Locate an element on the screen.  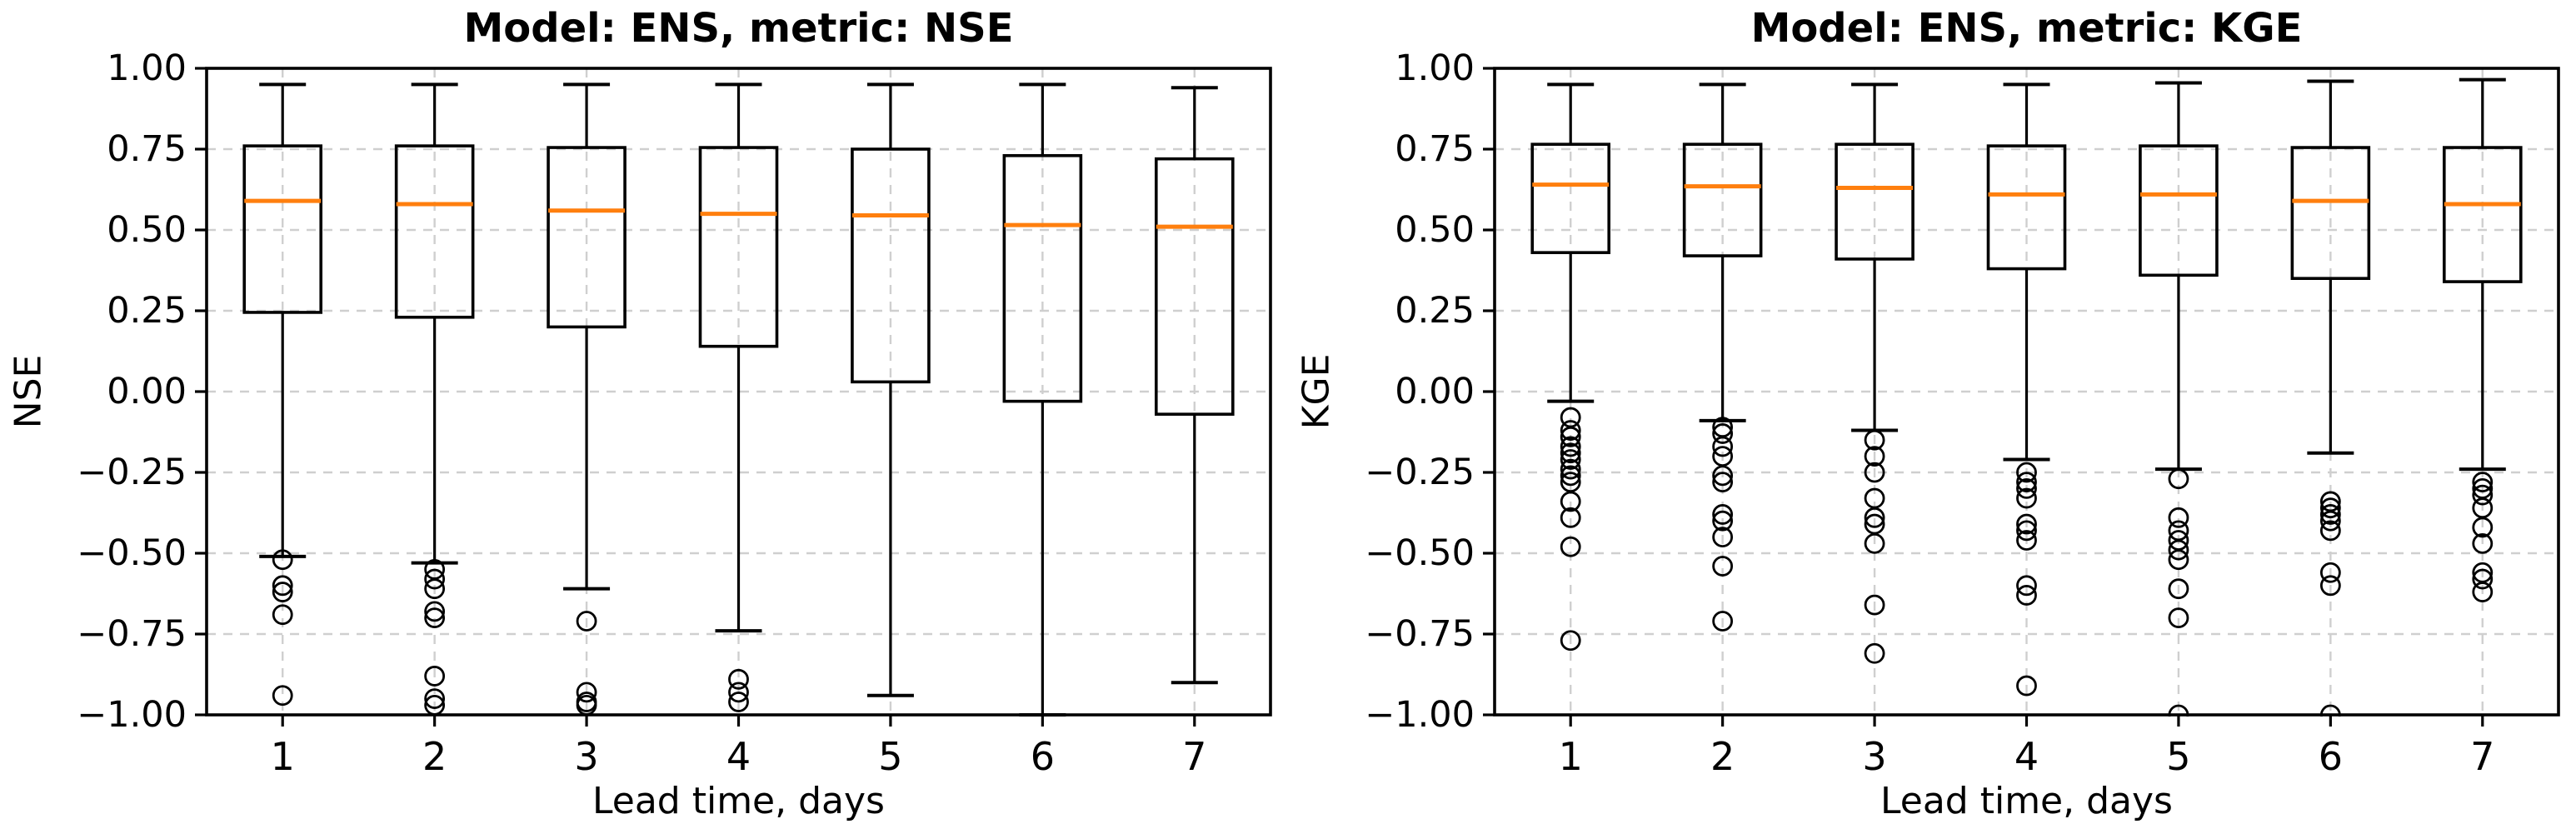
nse-x-axis-label: Lead time, days is located at coordinates (738, 801).